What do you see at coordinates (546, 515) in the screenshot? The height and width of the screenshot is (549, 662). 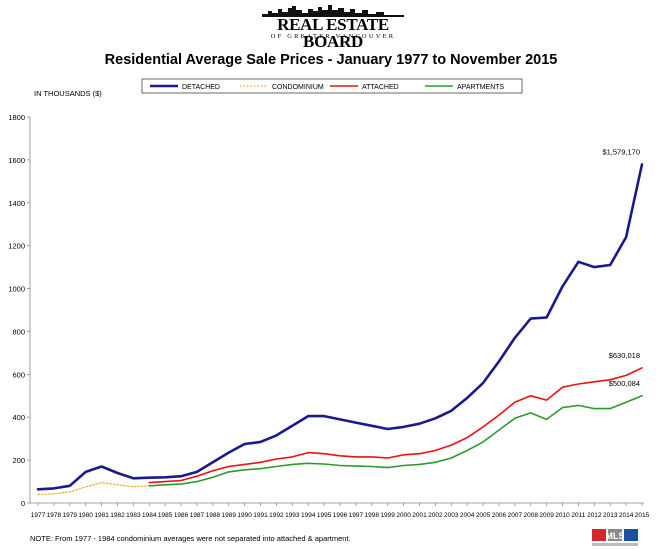 I see `x-tick-label: 2009` at bounding box center [546, 515].